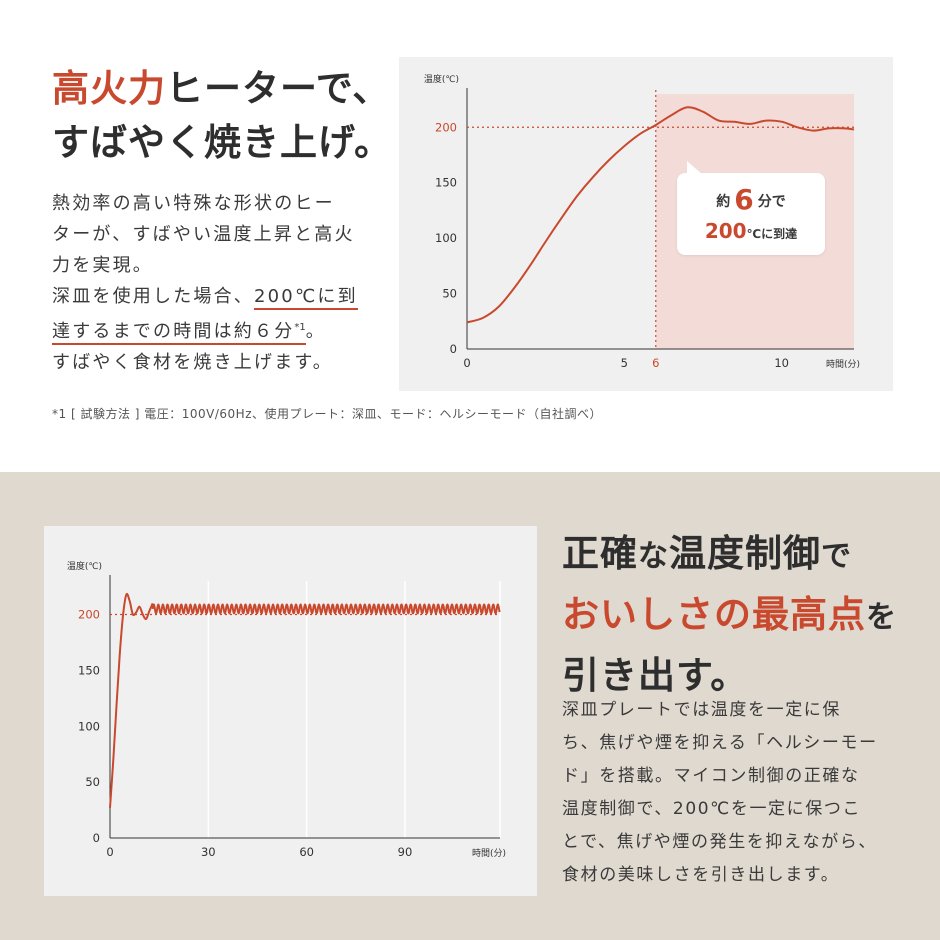 The height and width of the screenshot is (940, 940). What do you see at coordinates (720, 743) in the screenshot?
I see `bottom-para-line: ち、焦げや煙を抑える「ヘルシーモー` at bounding box center [720, 743].